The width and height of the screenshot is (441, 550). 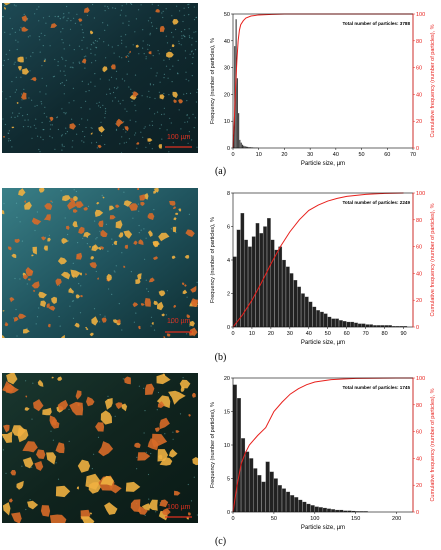 What do you see at coordinates (347, 334) in the screenshot?
I see `x-tick-label: 60` at bounding box center [347, 334].